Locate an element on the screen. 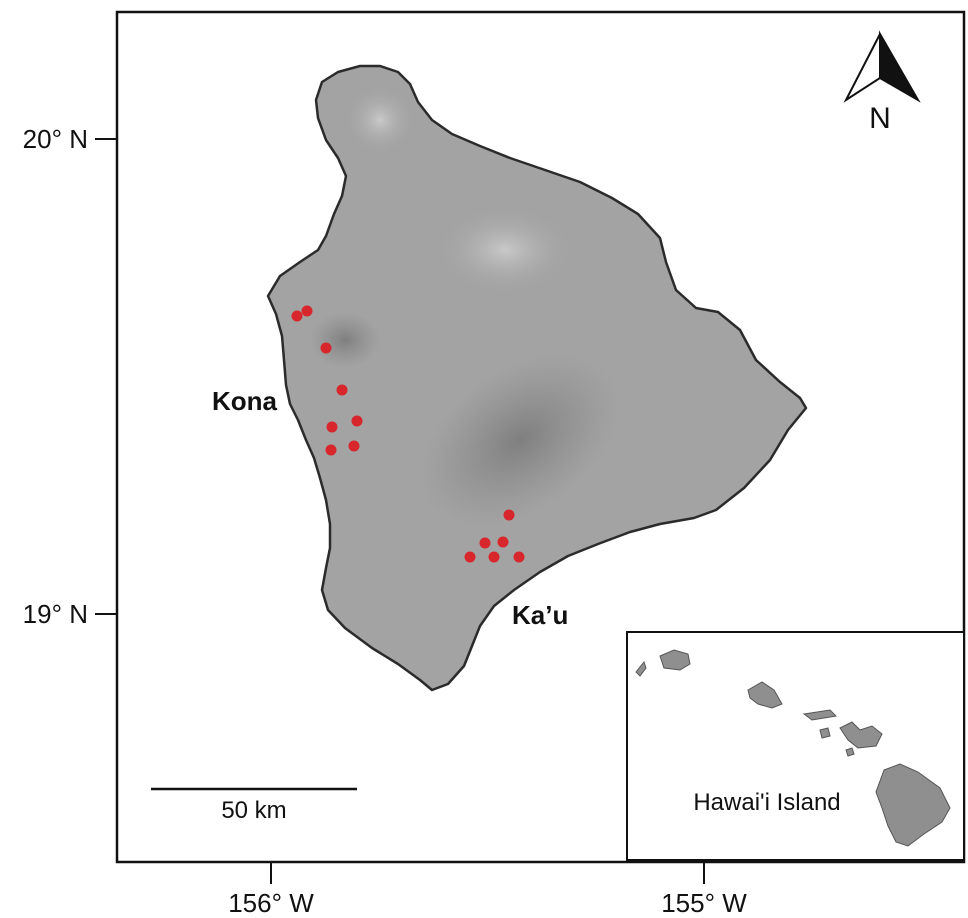 The width and height of the screenshot is (968, 918). region-label-kau: Ka’u is located at coordinates (540, 615).